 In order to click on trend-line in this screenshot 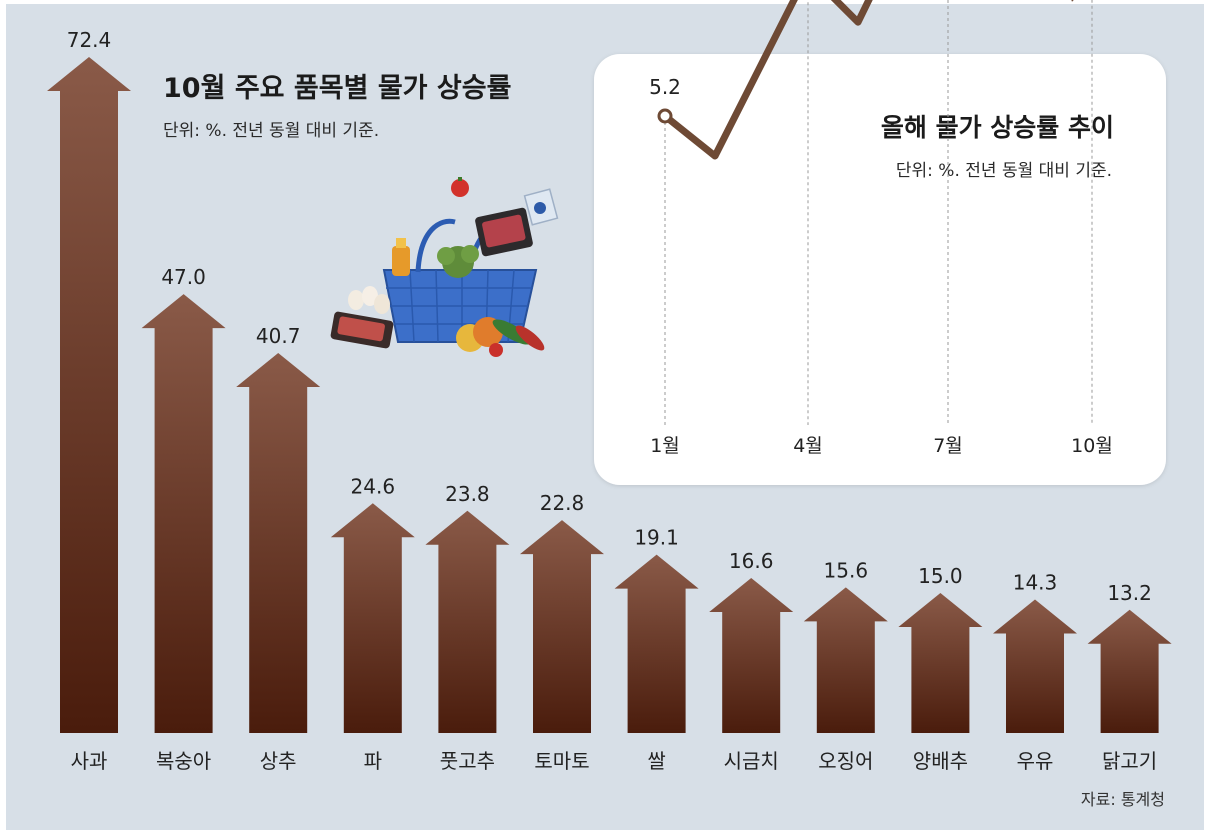, I will do `click(767, 80)`.